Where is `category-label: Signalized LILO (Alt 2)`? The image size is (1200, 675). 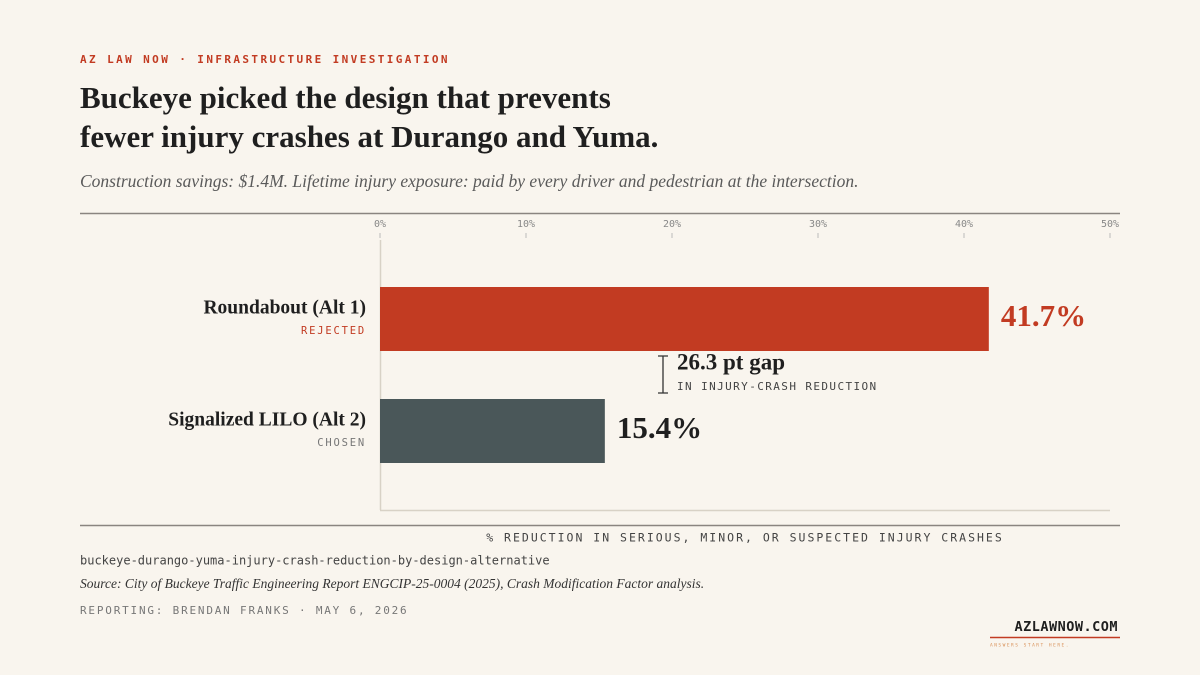 category-label: Signalized LILO (Alt 2) is located at coordinates (267, 419).